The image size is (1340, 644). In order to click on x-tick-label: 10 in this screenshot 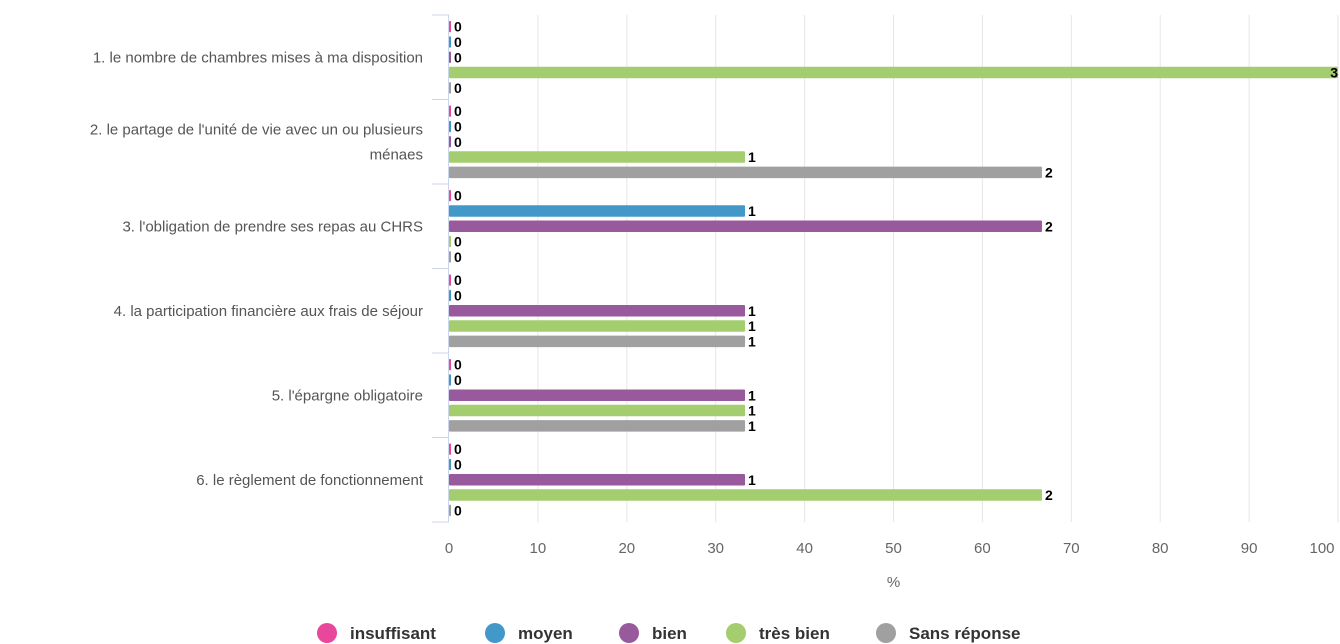, I will do `click(538, 548)`.